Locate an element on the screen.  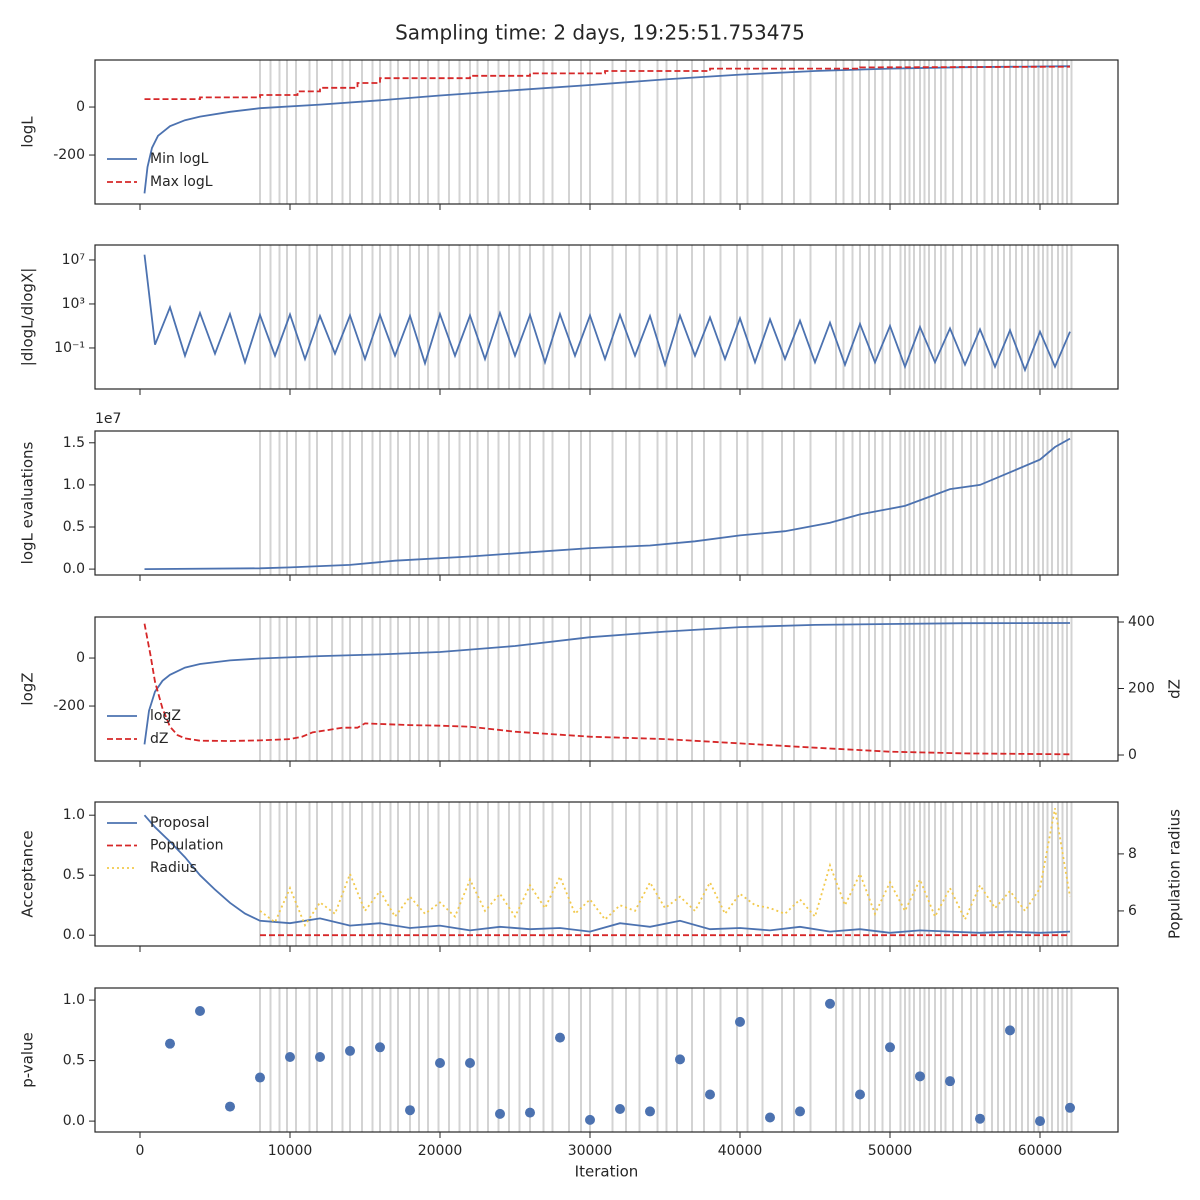
y-tick-label: 0 is located at coordinates (80, 107).